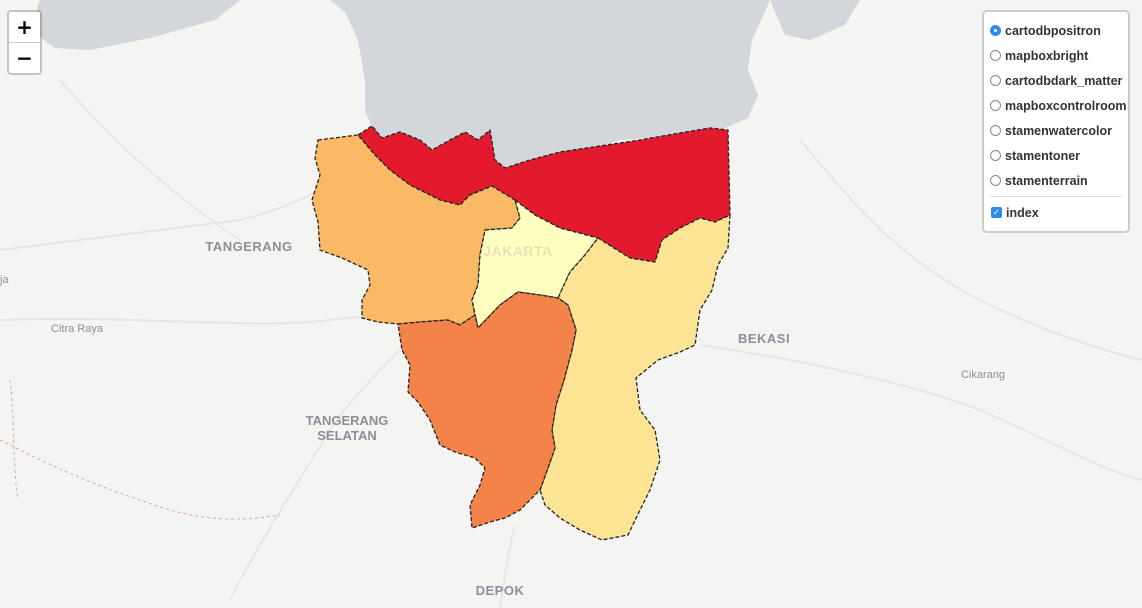 Image resolution: width=1142 pixels, height=608 pixels. I want to click on layer-label: mapboxcontrolroom, so click(1066, 105).